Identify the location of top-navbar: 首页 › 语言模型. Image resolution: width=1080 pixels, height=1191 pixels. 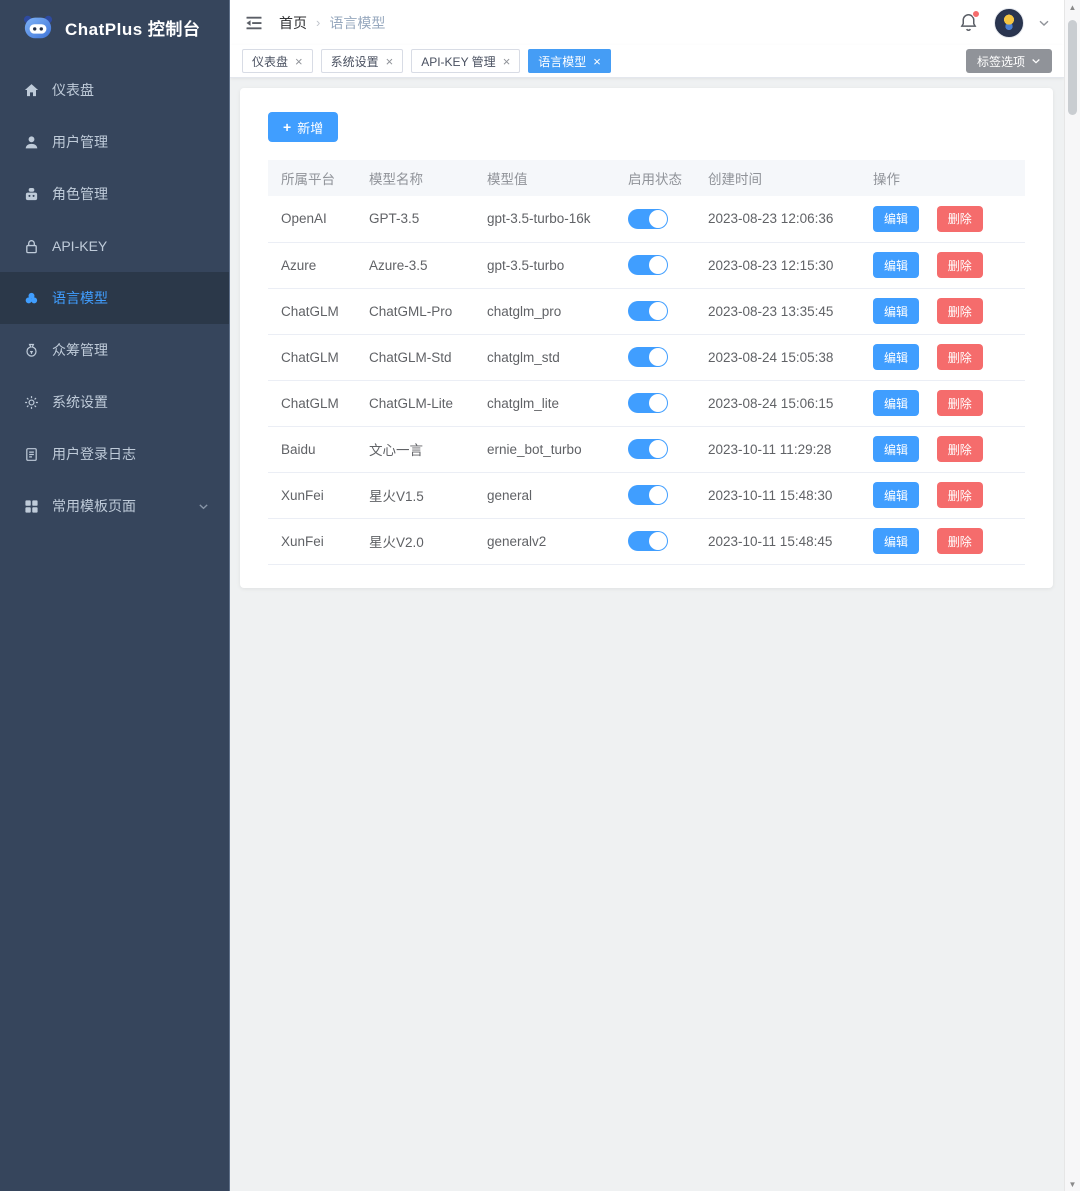
(647, 22).